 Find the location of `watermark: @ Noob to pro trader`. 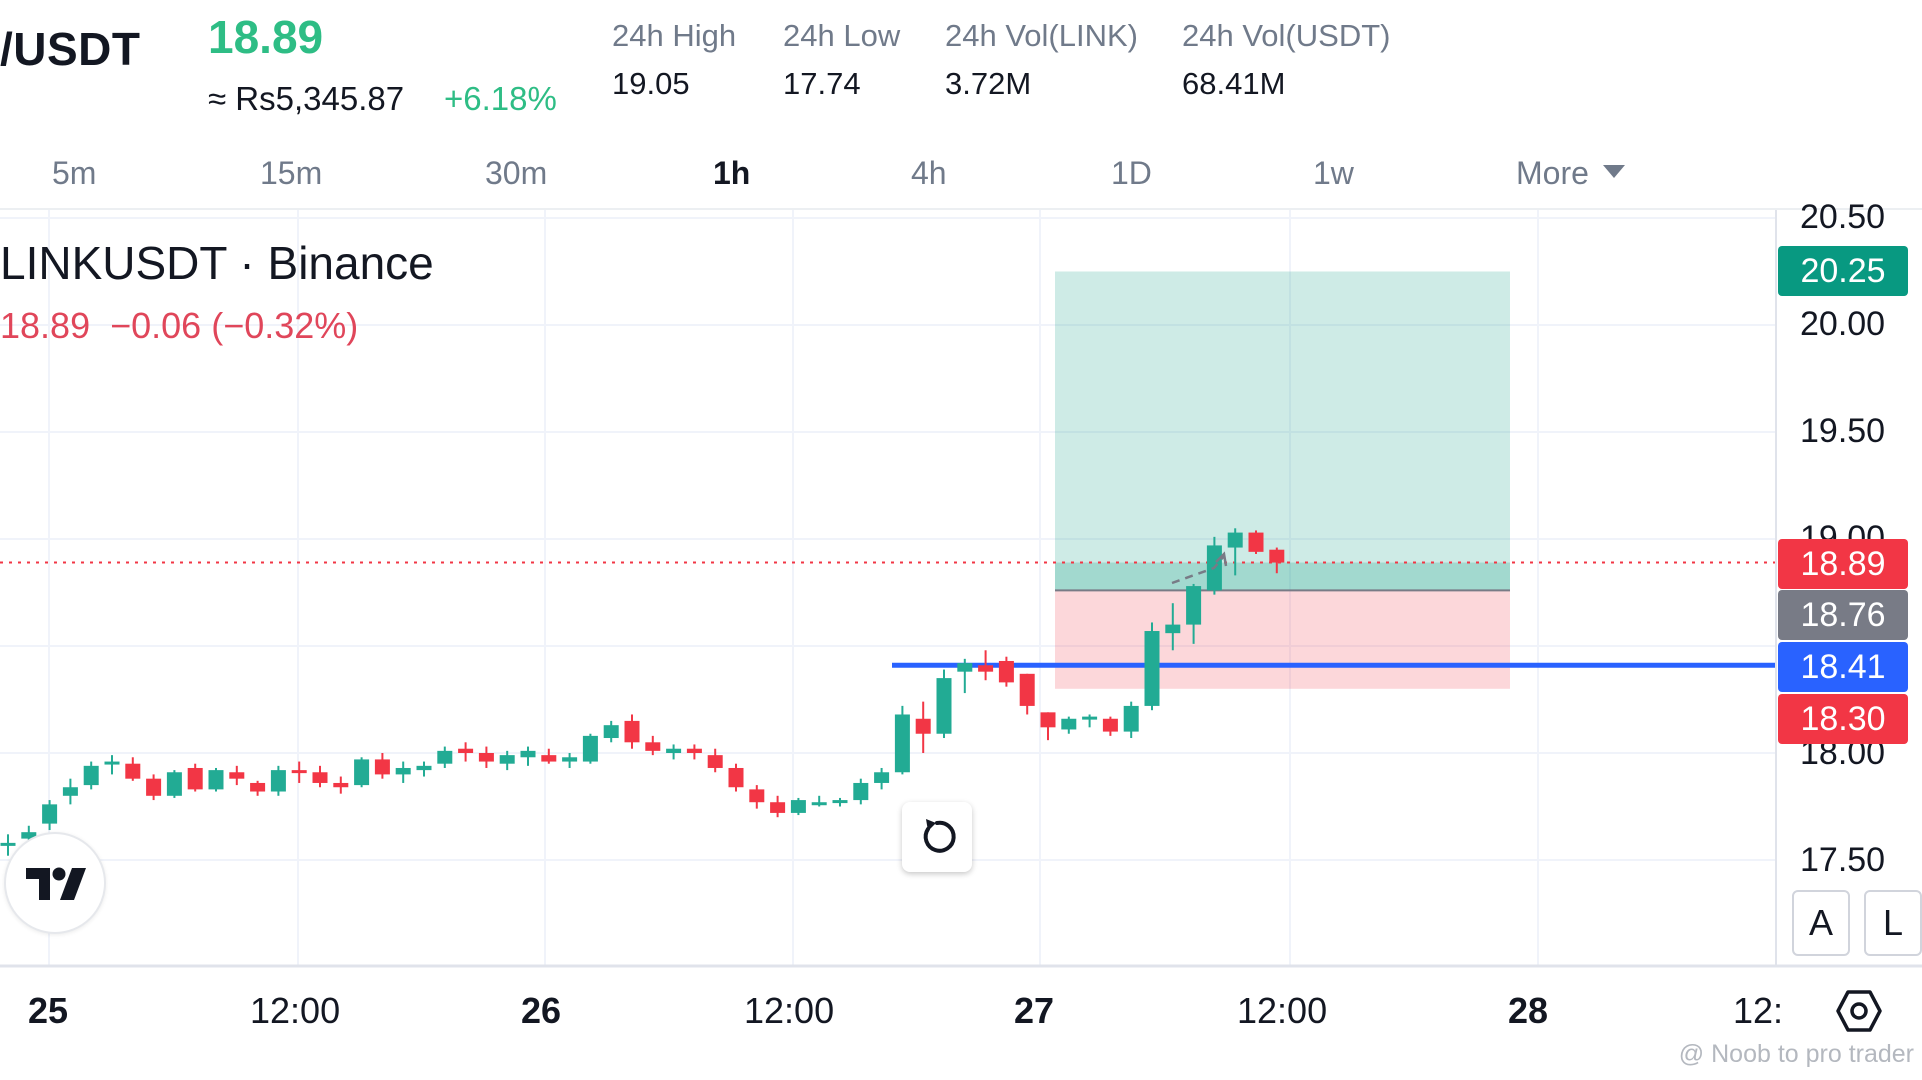

watermark: @ Noob to pro trader is located at coordinates (1796, 1054).